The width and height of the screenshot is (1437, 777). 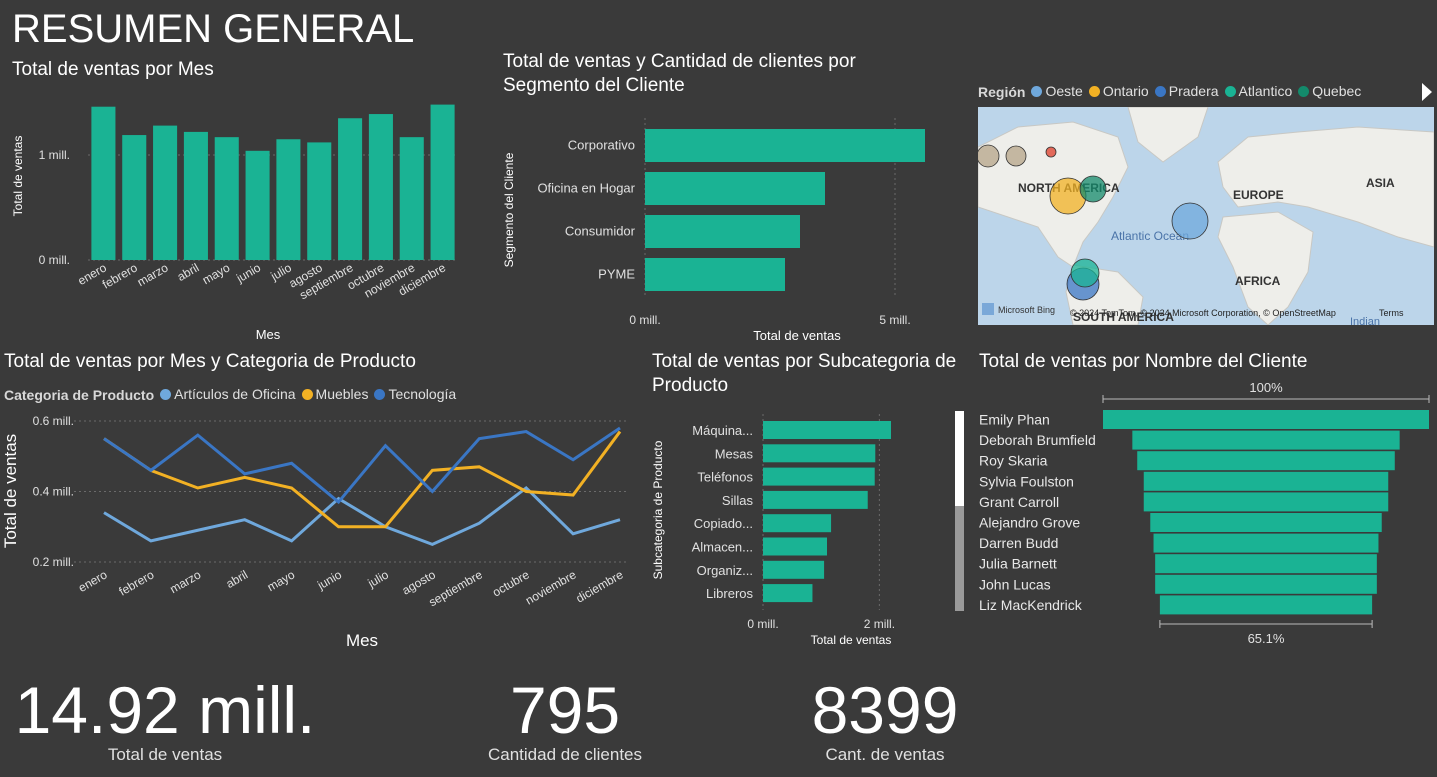 I want to click on customer-bar-roy-skaria, so click(x=1266, y=461).